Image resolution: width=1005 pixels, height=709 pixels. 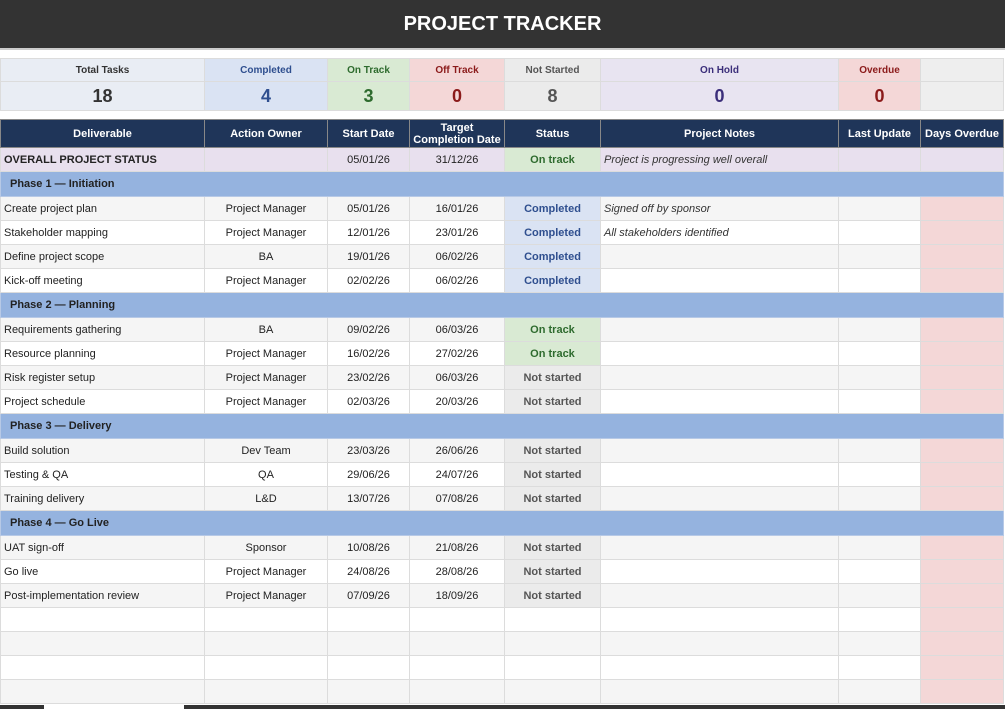 What do you see at coordinates (102, 232) in the screenshot?
I see `deliverable-cell: Stakeholder mapping` at bounding box center [102, 232].